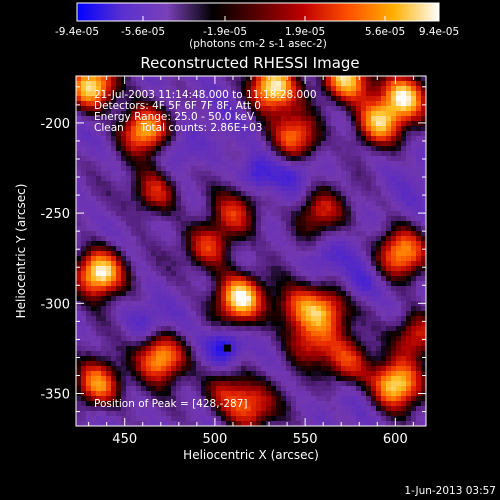 The width and height of the screenshot is (500, 500). I want to click on x-tick-label: 550, so click(305, 439).